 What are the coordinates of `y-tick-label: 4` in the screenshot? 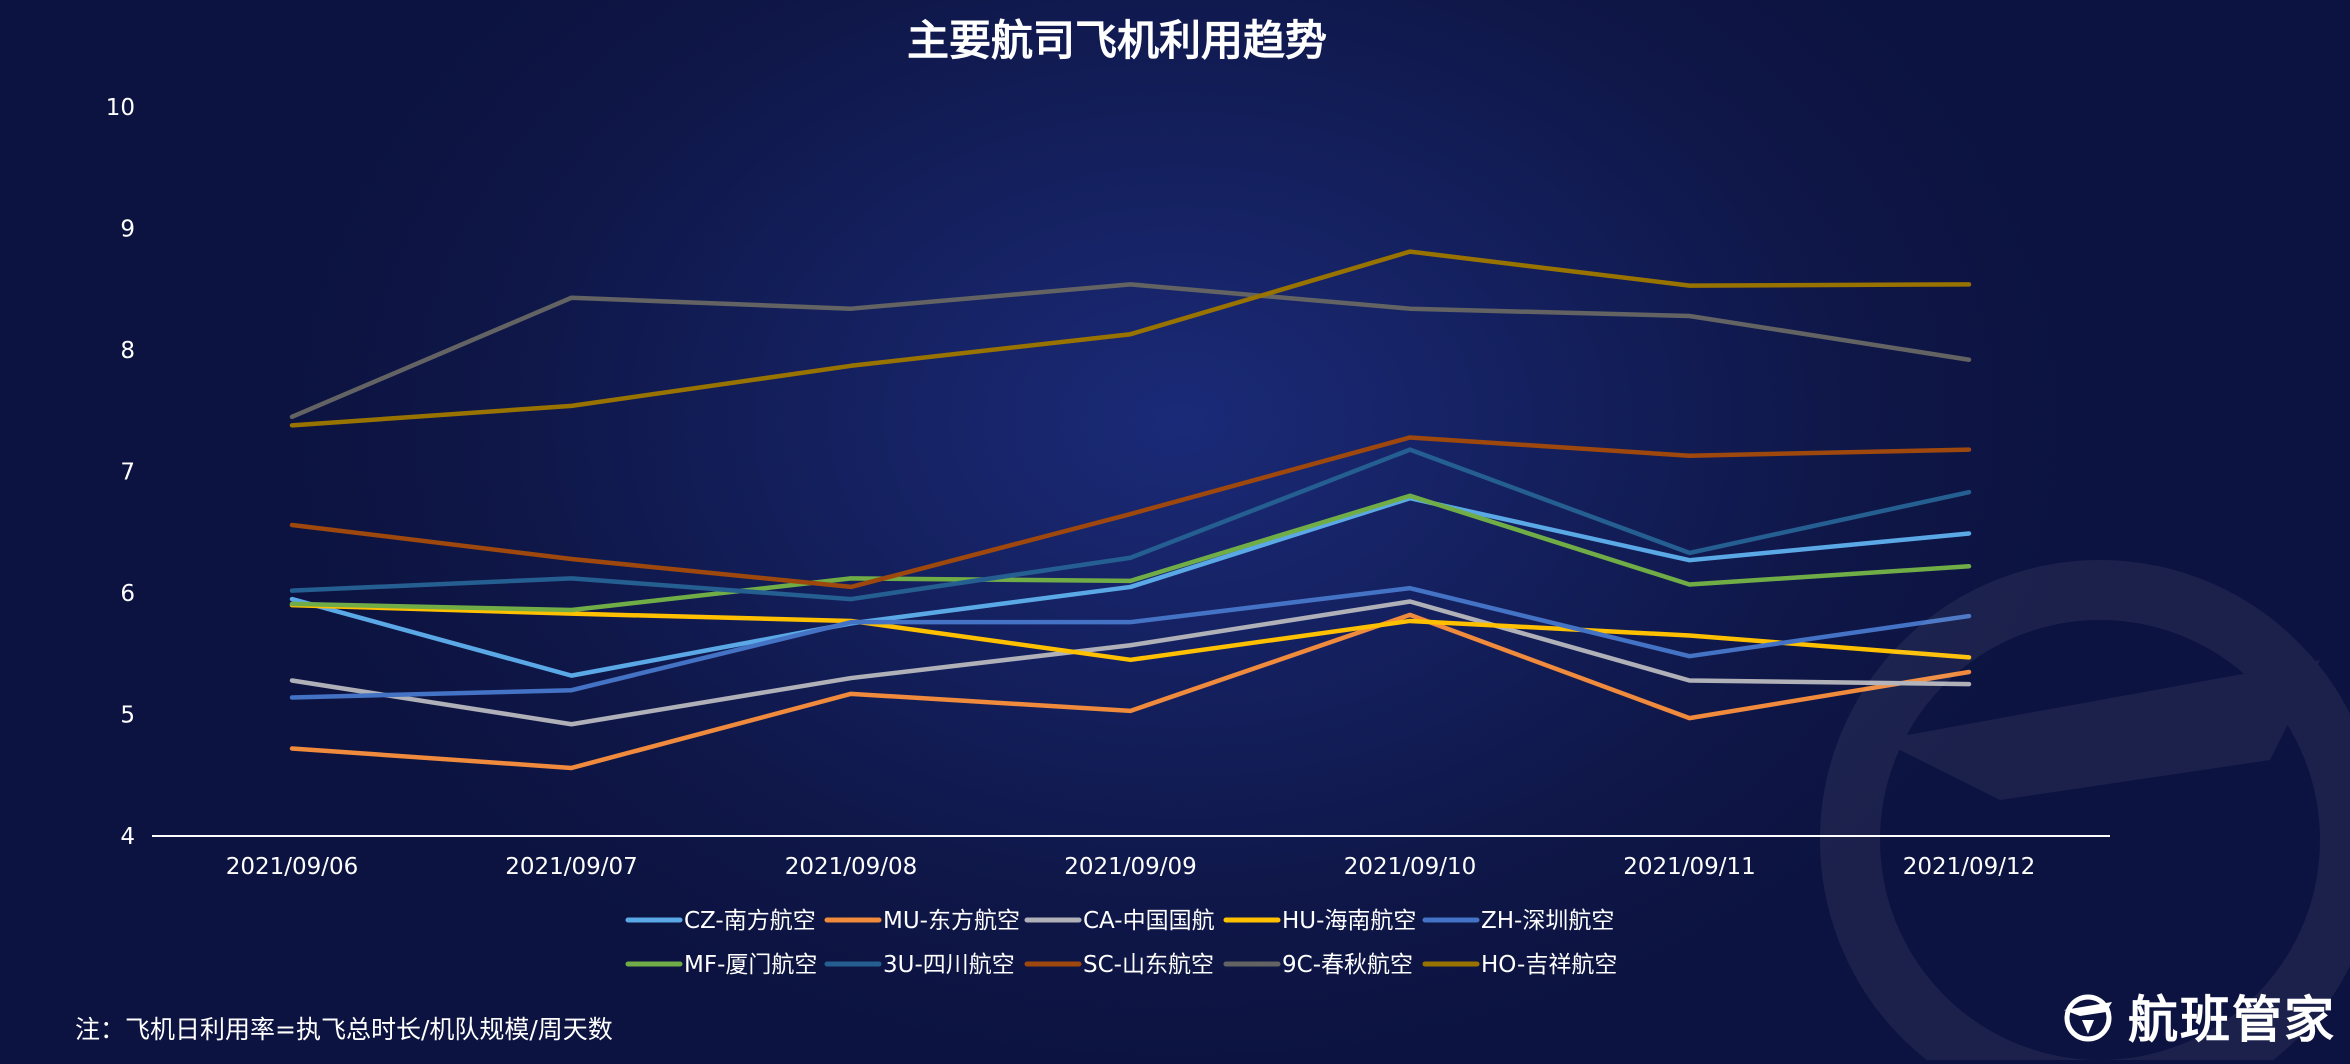 It's located at (127, 837).